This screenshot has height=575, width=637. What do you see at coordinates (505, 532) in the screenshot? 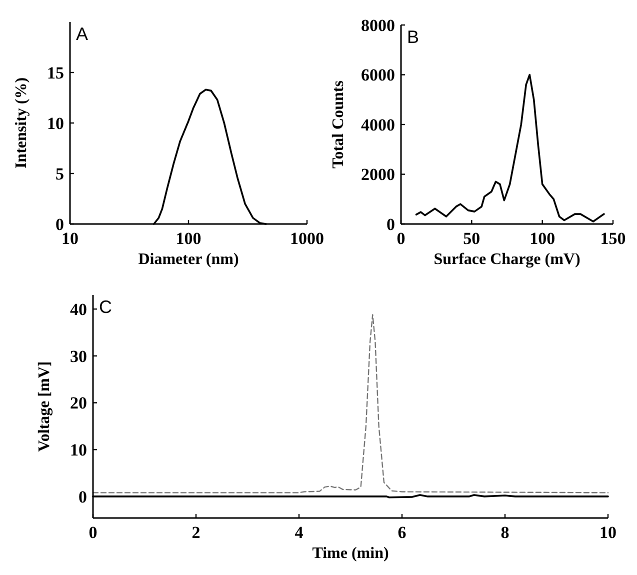
I see `x-tick-label: 8` at bounding box center [505, 532].